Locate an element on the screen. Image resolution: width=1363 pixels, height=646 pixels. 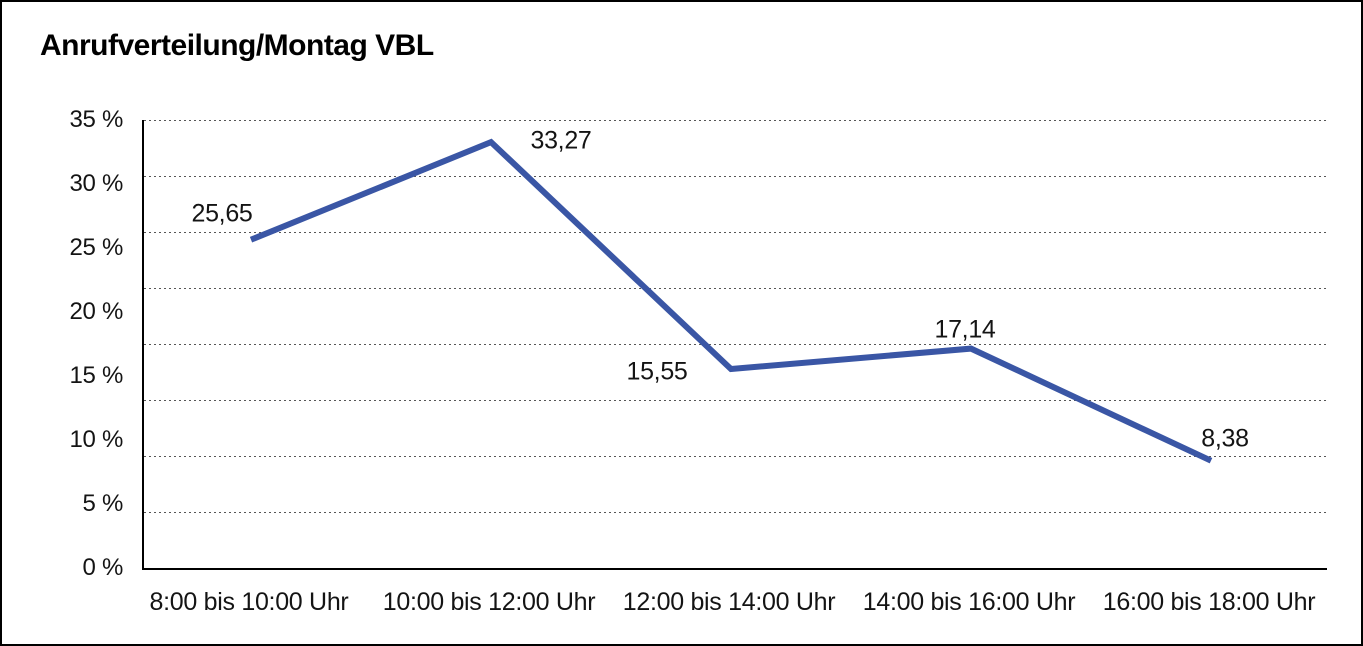
y-tick-label: 20 % is located at coordinates (96, 311).